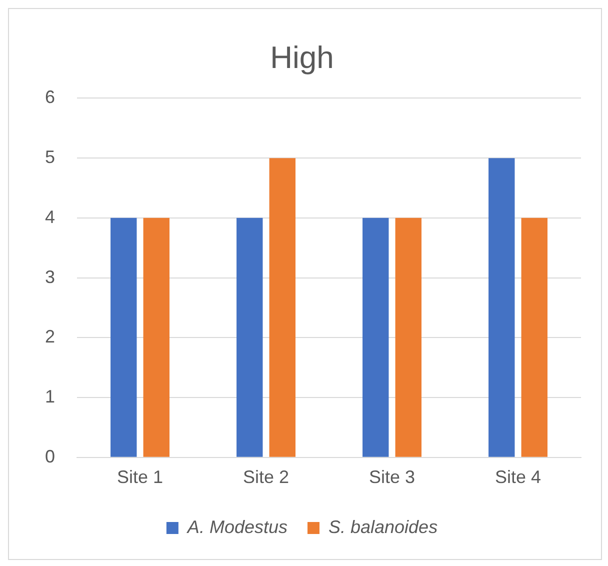  What do you see at coordinates (237, 527) in the screenshot?
I see `legend-label: A. Modestus` at bounding box center [237, 527].